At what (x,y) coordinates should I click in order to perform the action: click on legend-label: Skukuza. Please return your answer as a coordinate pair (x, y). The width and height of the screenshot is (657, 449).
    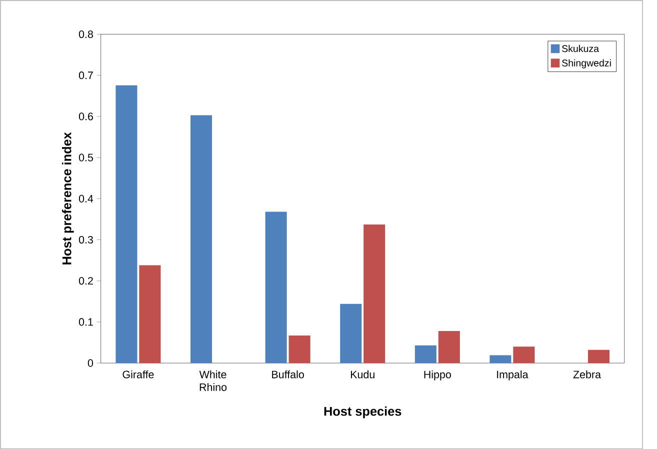
    Looking at the image, I should click on (580, 48).